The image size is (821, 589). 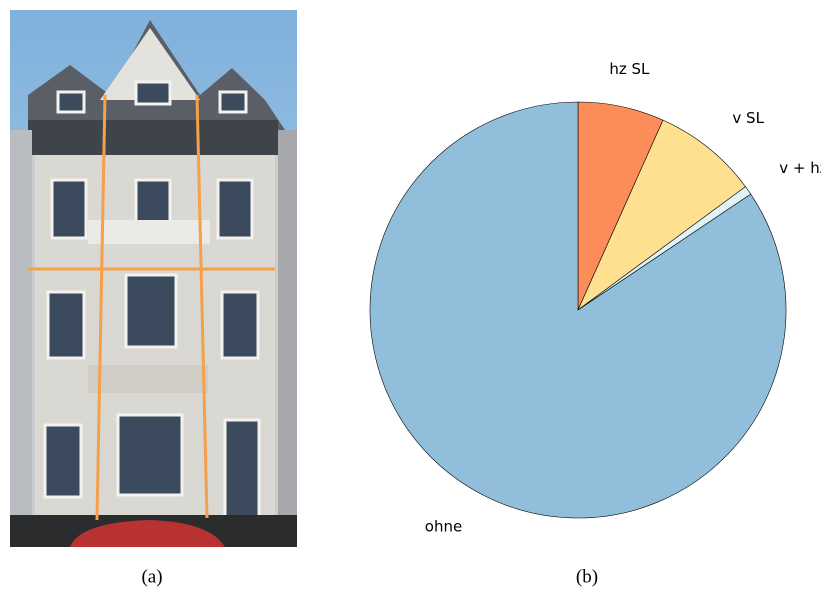 What do you see at coordinates (443, 527) in the screenshot?
I see `slice-label: ohne` at bounding box center [443, 527].